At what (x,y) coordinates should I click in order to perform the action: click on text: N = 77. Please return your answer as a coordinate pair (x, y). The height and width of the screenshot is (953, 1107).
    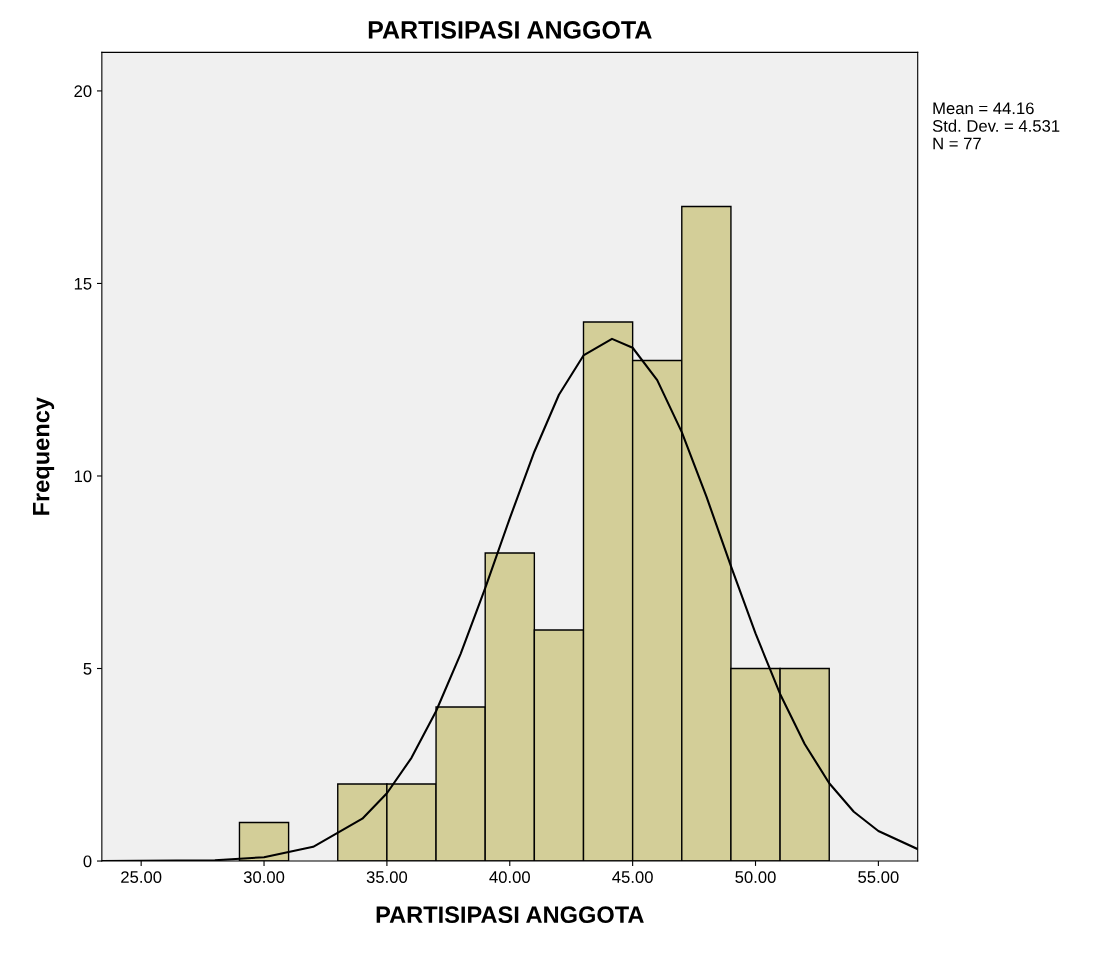
    Looking at the image, I should click on (957, 143).